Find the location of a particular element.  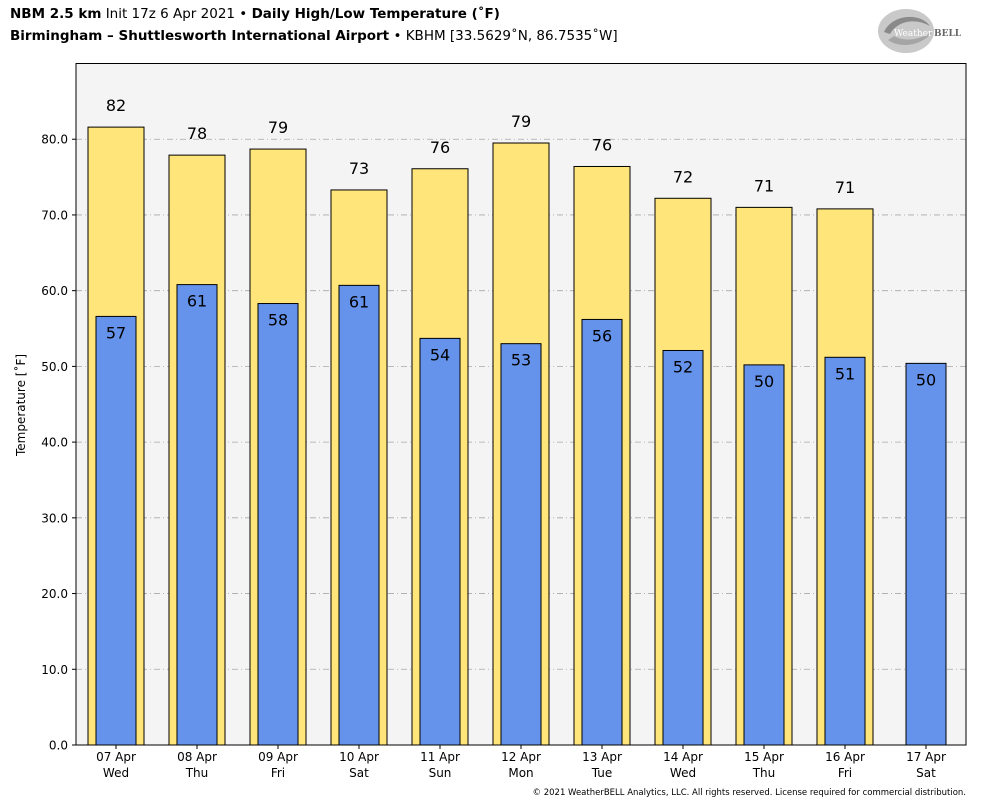

x-tick-date: 09 Apr is located at coordinates (278, 757).